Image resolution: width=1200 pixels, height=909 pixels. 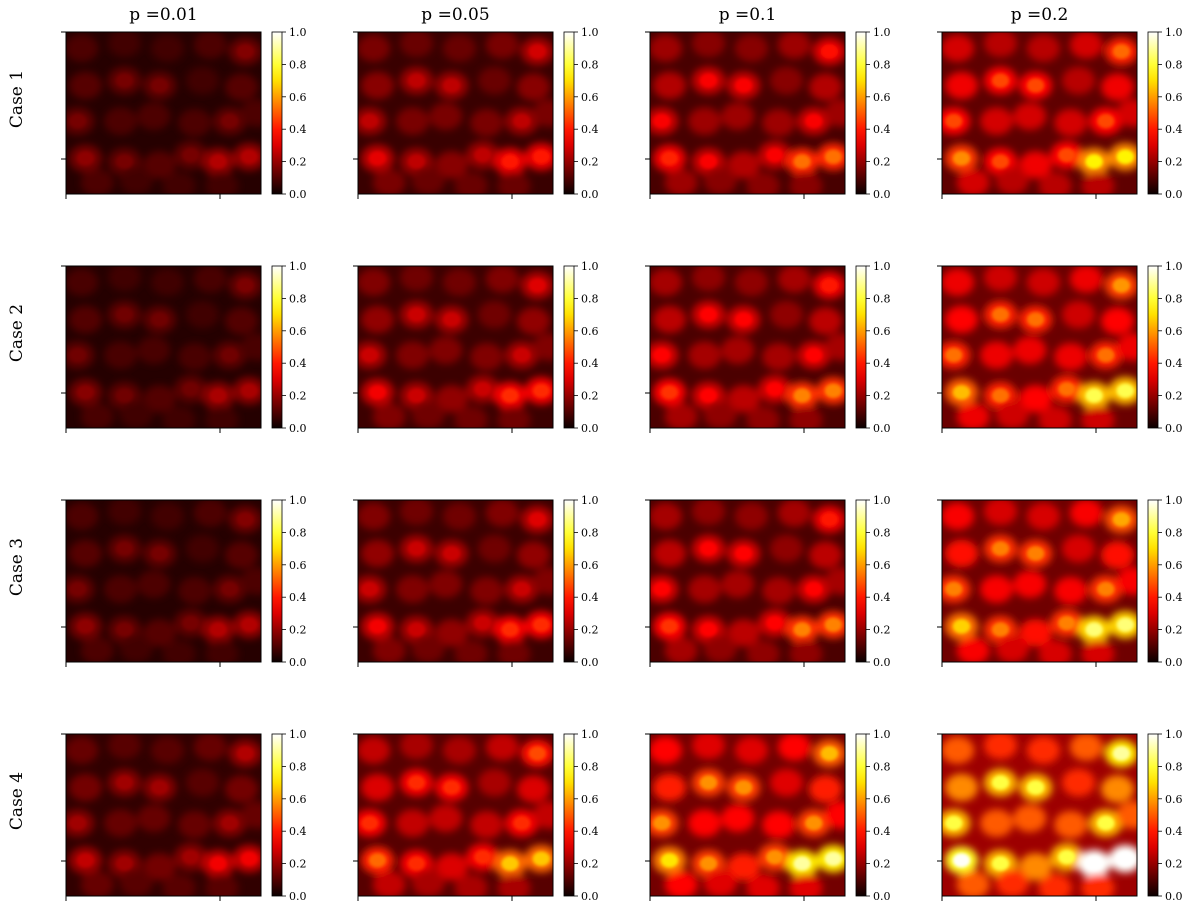 I want to click on row-label: Case 4, so click(x=17, y=801).